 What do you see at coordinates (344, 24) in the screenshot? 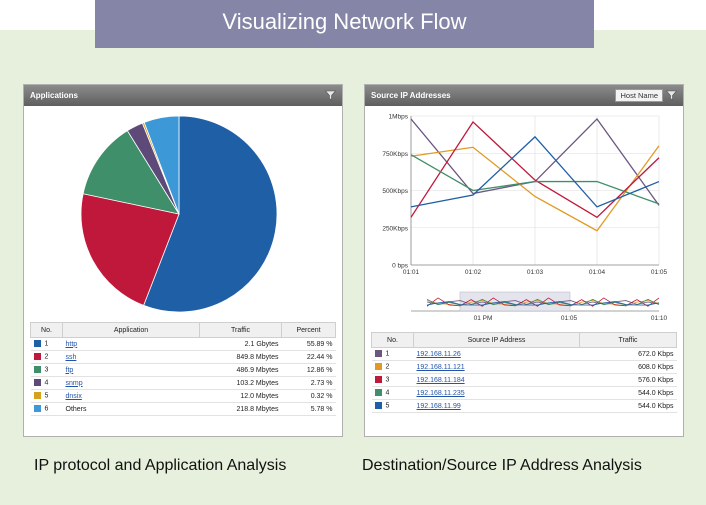
I see `banner-title: Visualizing Network Flow` at bounding box center [344, 24].